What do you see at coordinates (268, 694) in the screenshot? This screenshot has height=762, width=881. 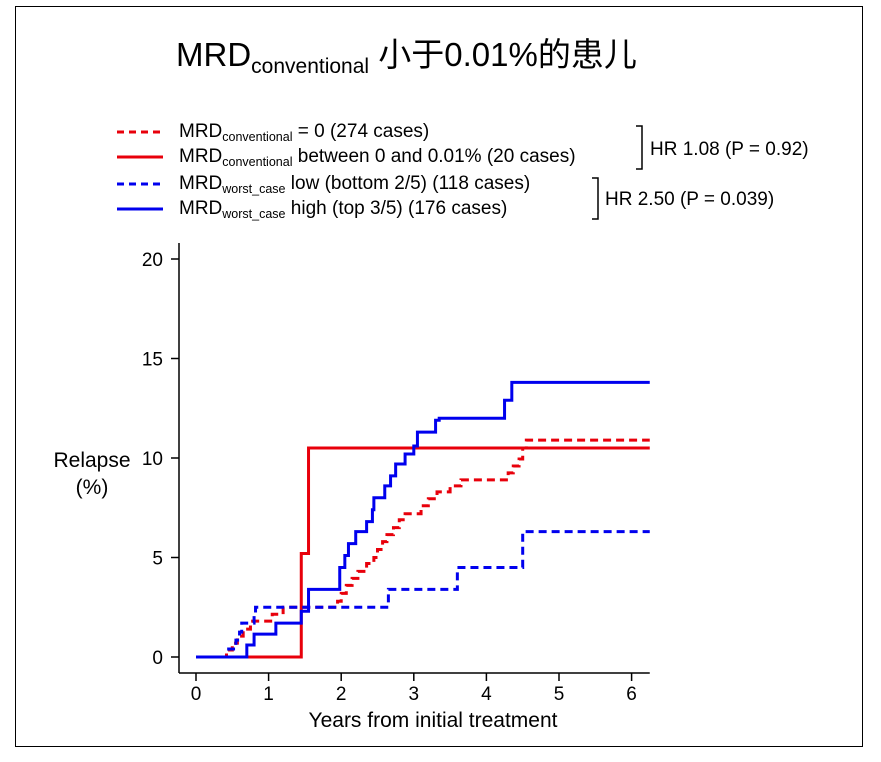 I see `x-tick-label: 1` at bounding box center [268, 694].